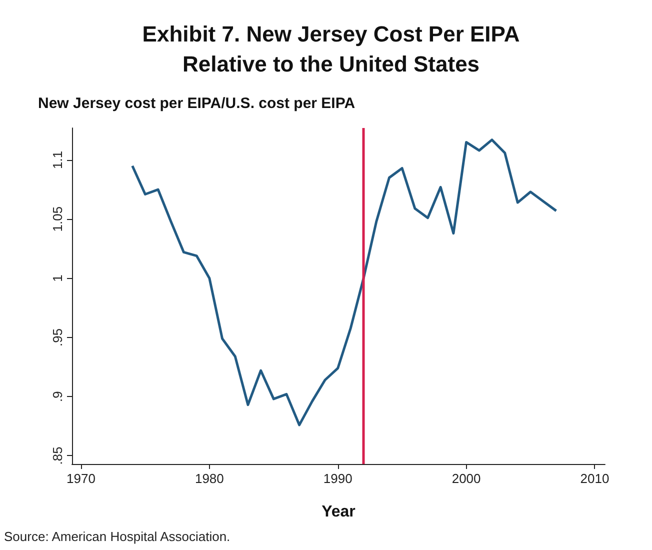 The image size is (652, 550). What do you see at coordinates (337, 478) in the screenshot?
I see `x-tick-label: 1990` at bounding box center [337, 478].